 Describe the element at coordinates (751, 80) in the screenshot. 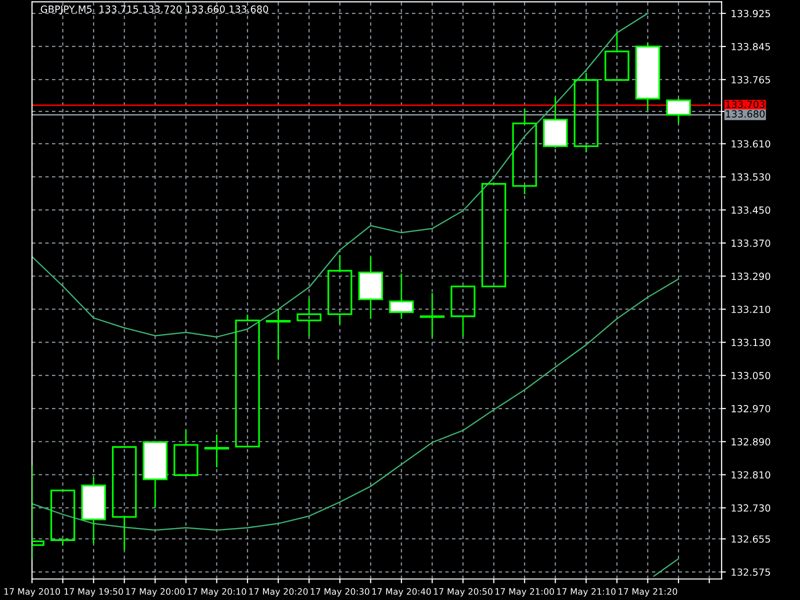

I see `y-tick-label: 133.765` at that location.